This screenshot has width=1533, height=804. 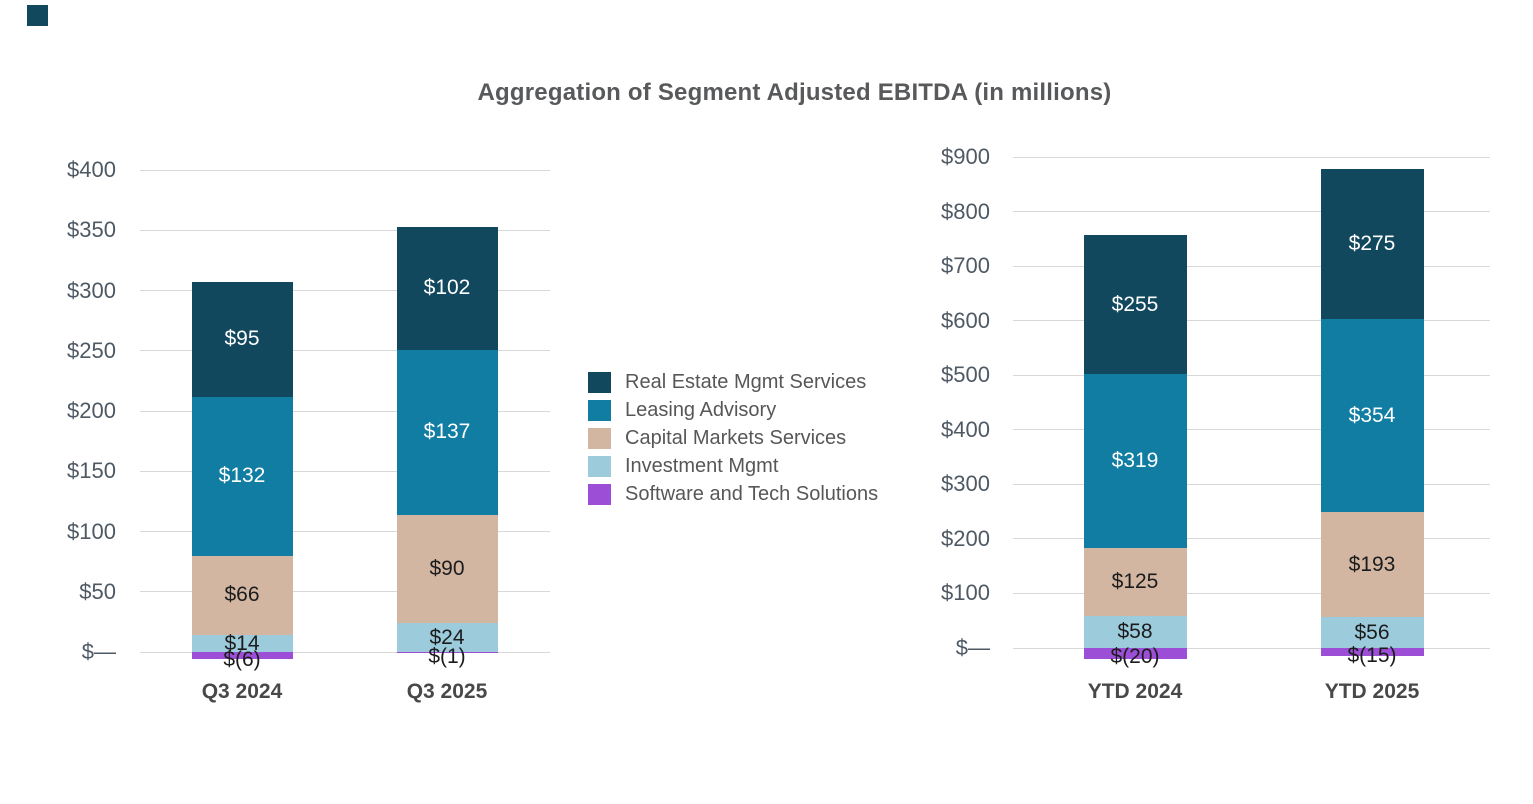 What do you see at coordinates (447, 656) in the screenshot?
I see `bar-segment-label: $(1)` at bounding box center [447, 656].